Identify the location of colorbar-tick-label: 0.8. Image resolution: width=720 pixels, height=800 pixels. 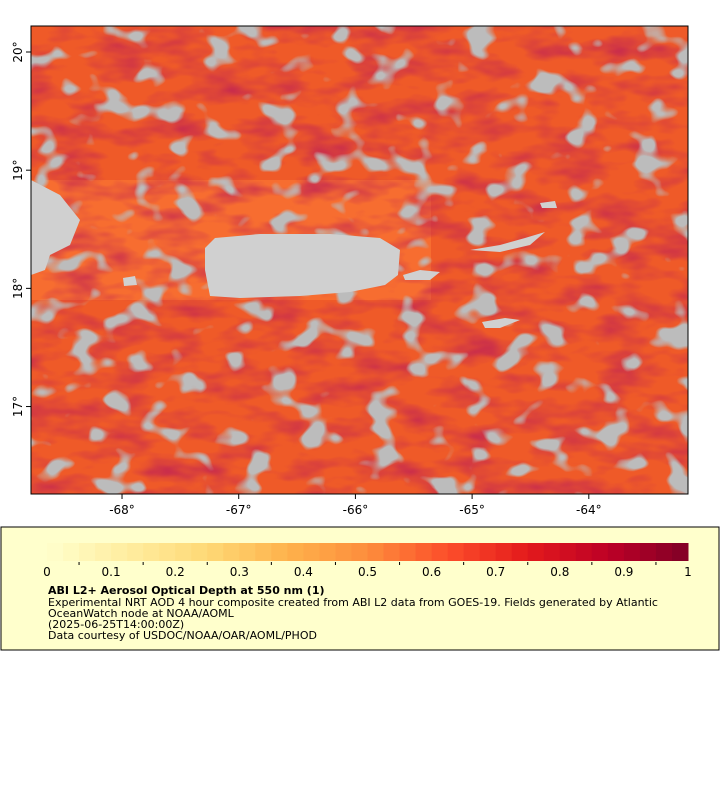
(559, 572).